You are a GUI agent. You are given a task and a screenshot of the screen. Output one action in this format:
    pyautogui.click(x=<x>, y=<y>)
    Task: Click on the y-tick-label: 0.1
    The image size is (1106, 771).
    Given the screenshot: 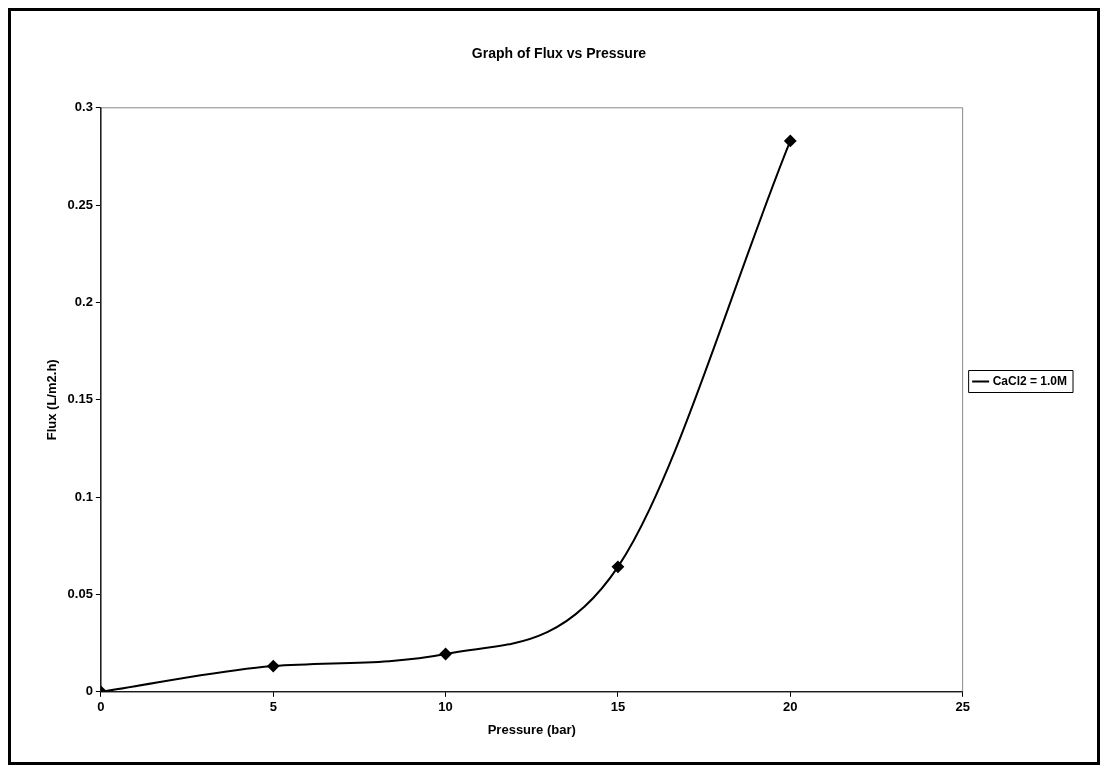 What is the action you would take?
    pyautogui.click(x=83, y=496)
    